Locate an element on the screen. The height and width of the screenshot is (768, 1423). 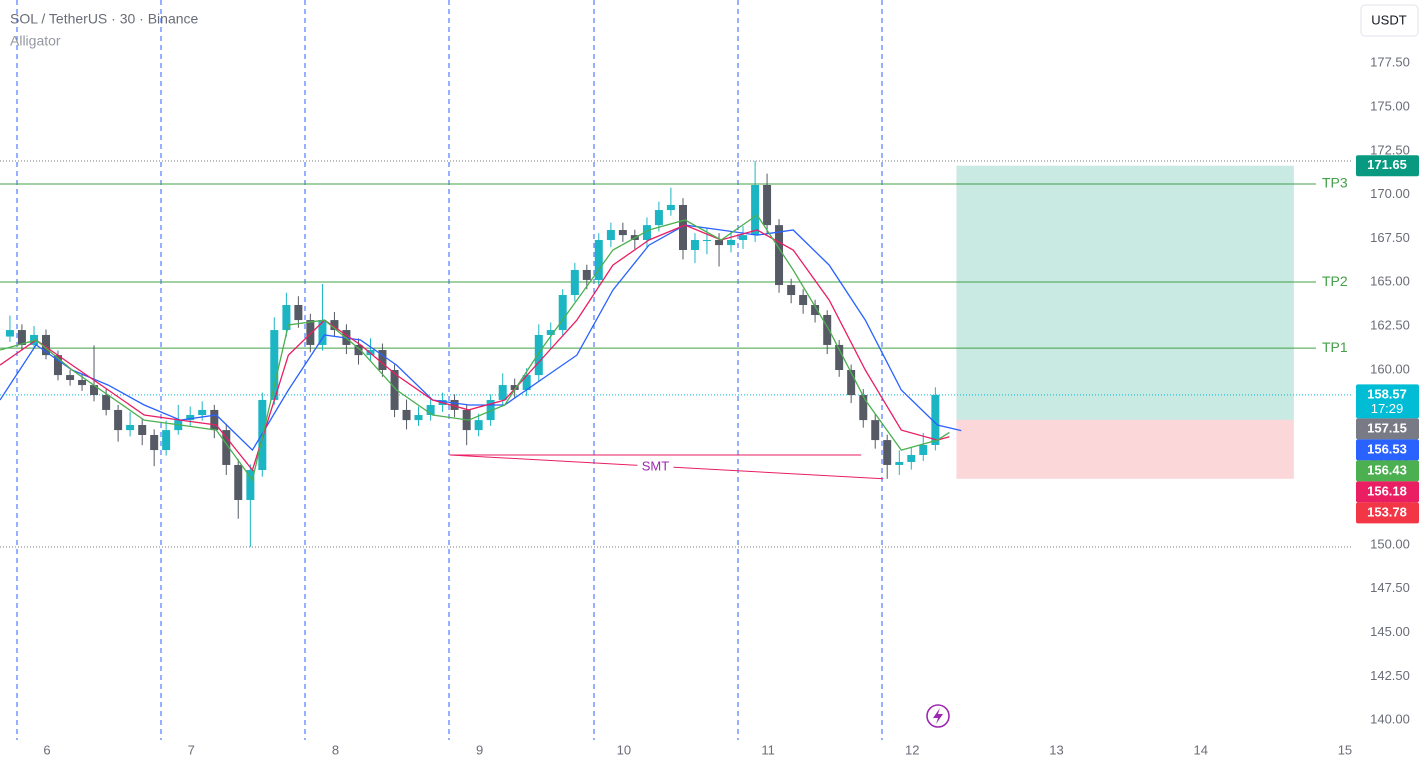
price-axis is located at coordinates (1387, 384).